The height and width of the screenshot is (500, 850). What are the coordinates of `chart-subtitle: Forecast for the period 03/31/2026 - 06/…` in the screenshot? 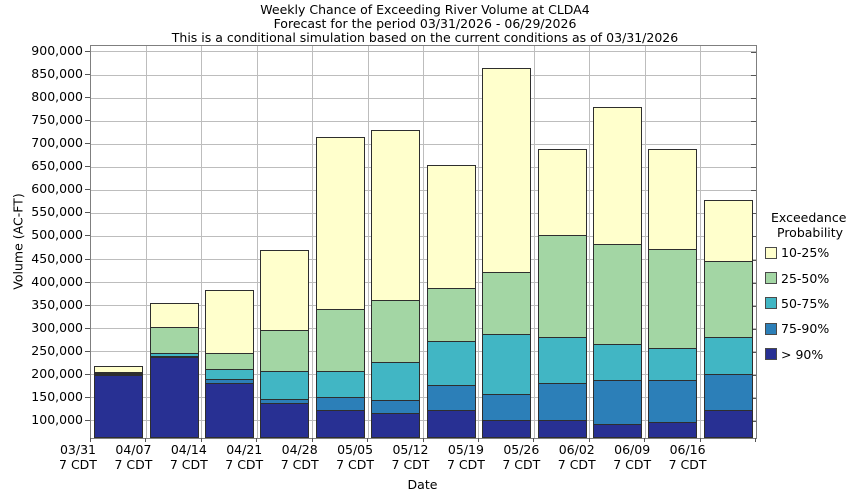 It's located at (425, 23).